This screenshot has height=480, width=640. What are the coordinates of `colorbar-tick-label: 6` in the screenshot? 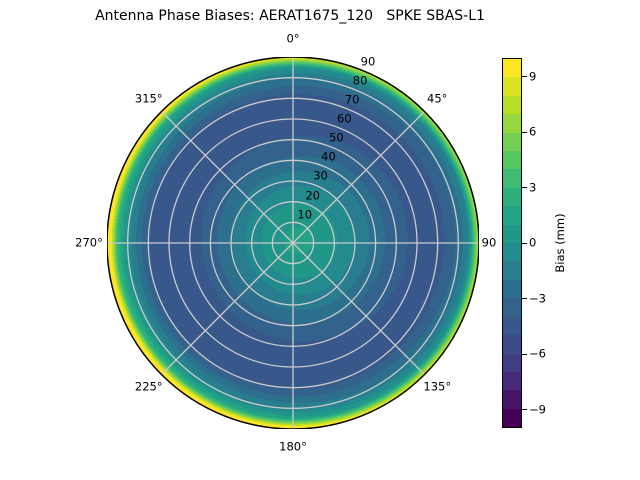 It's located at (533, 131).